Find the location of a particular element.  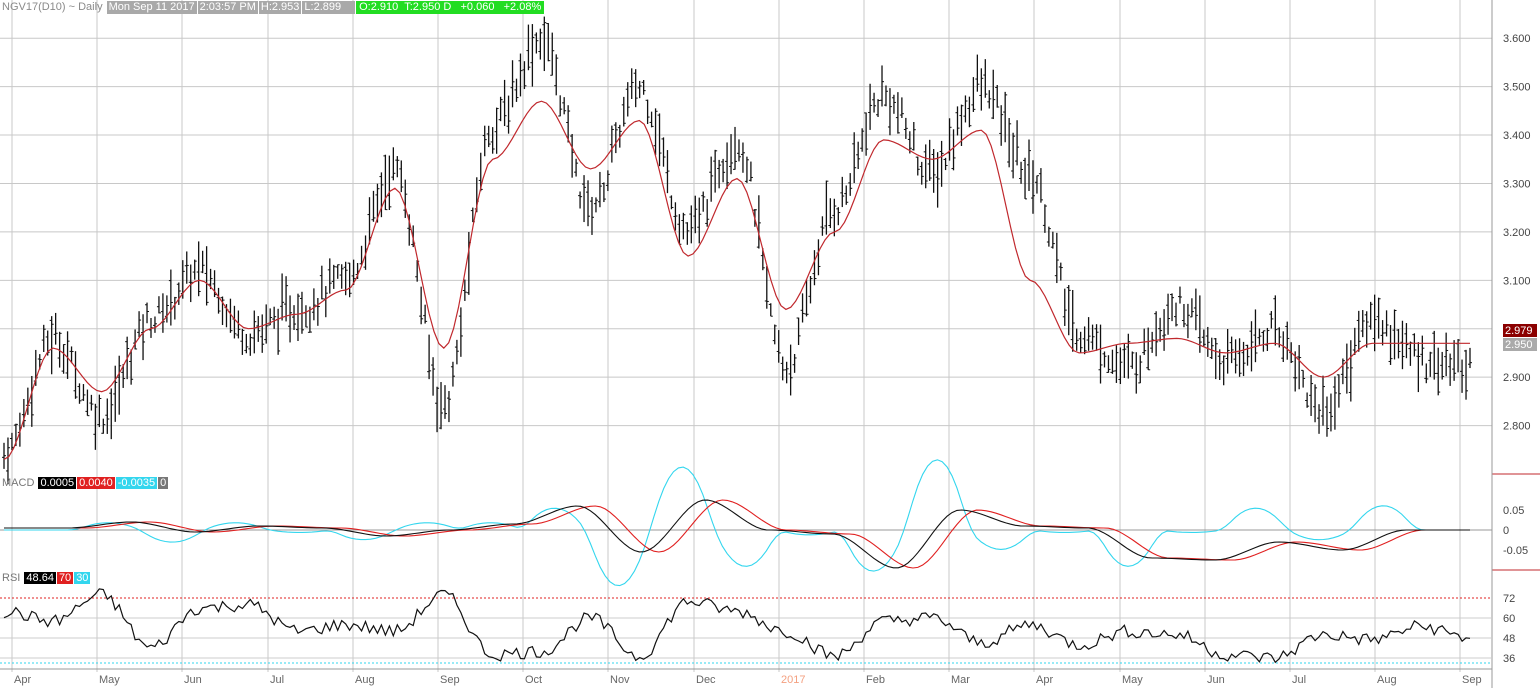

rsi-upper-badge: 70 is located at coordinates (65, 578).